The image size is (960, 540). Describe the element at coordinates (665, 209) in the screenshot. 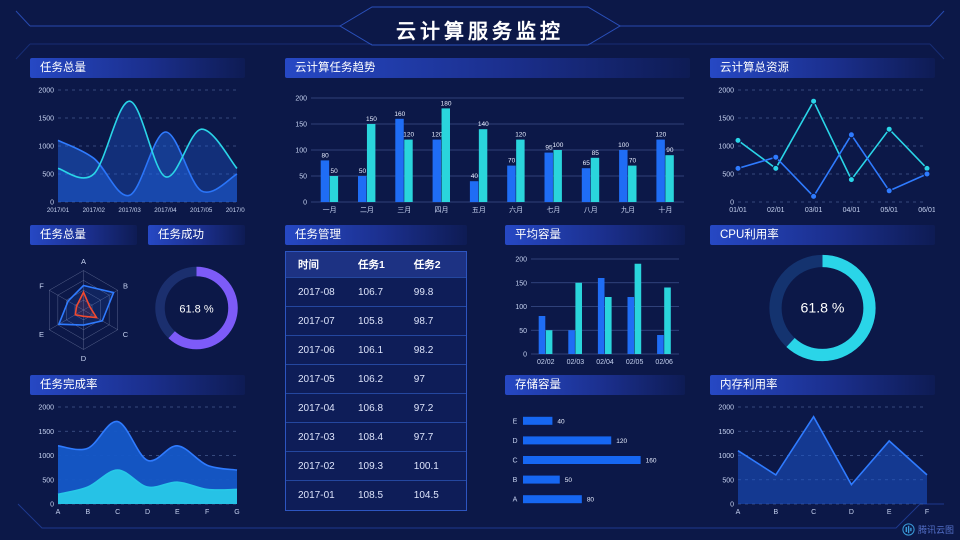

I see `svg-text: 十月` at that location.